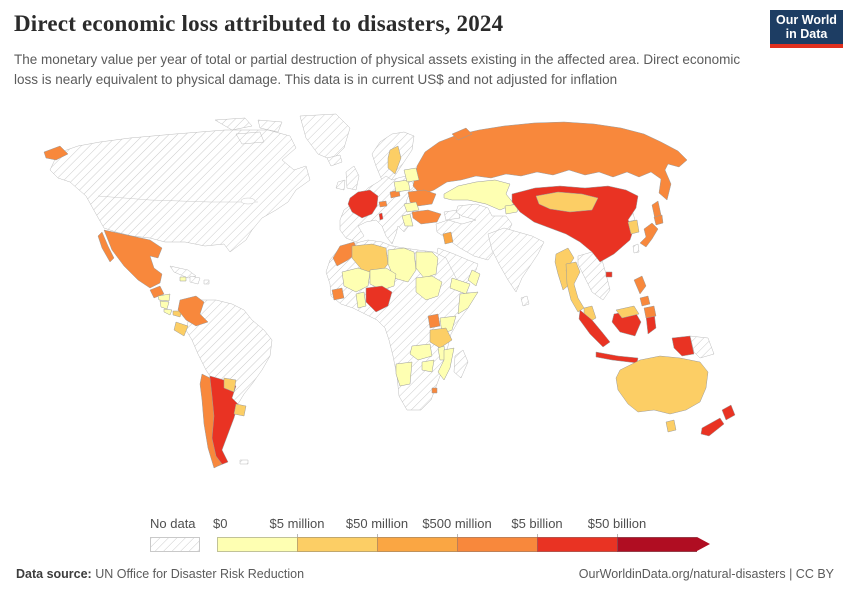 Image resolution: width=850 pixels, height=600 pixels. I want to click on region-ireland, so click(340, 185).